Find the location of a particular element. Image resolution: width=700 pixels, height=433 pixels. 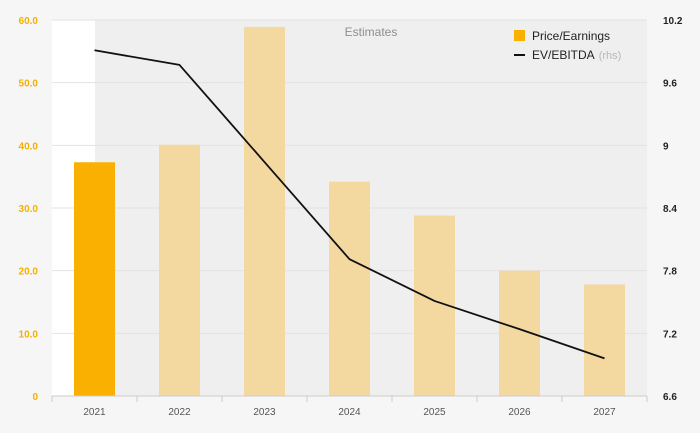

x-tick-label: 2024 is located at coordinates (349, 412).